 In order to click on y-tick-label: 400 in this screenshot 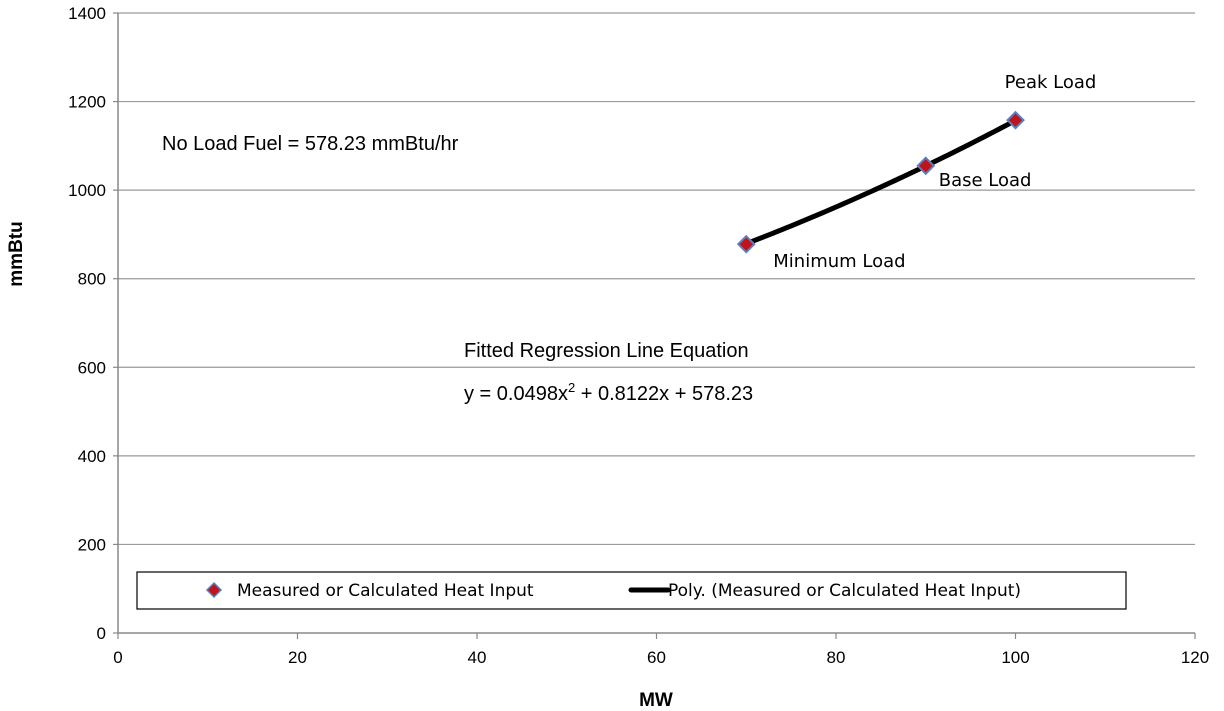, I will do `click(92, 456)`.